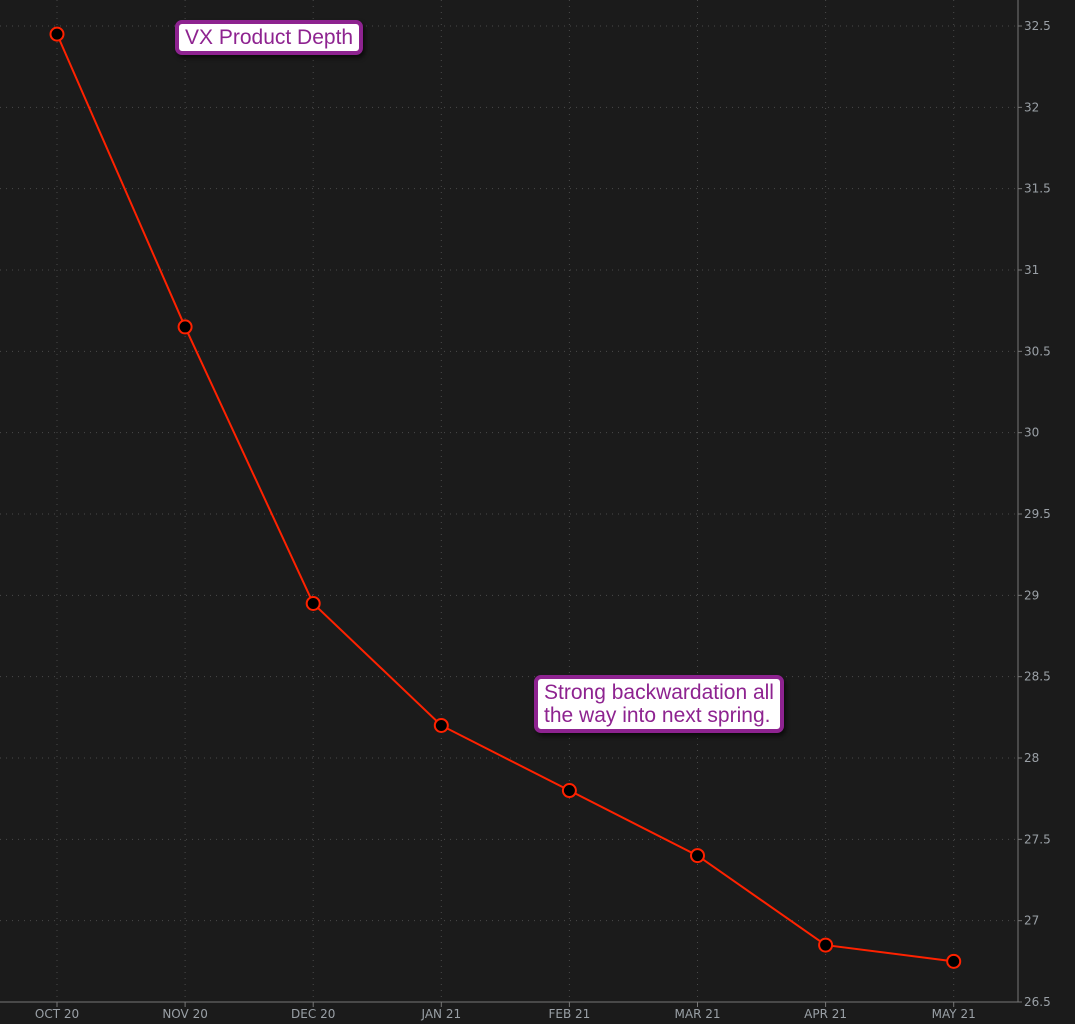 The width and height of the screenshot is (1075, 1024). I want to click on y-tick-label: 26.5, so click(1037, 1002).